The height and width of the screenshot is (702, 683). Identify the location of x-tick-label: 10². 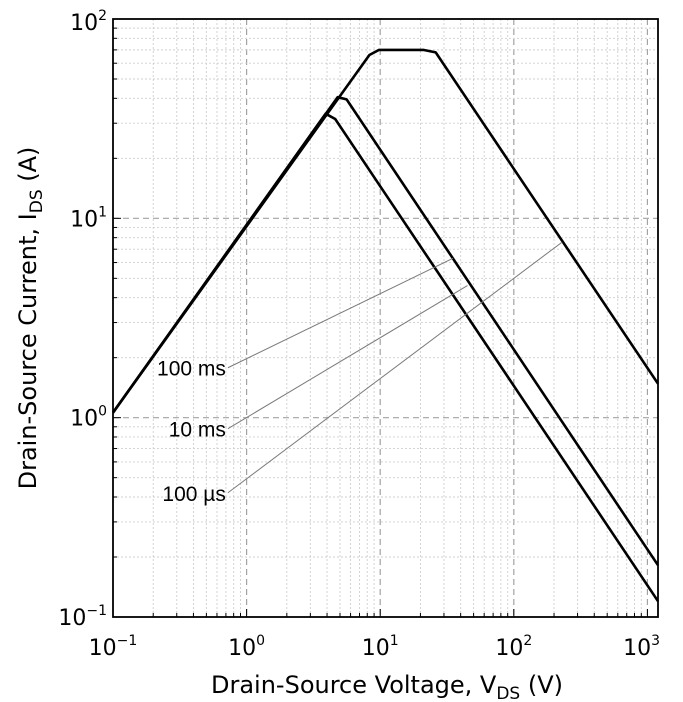
(513, 647).